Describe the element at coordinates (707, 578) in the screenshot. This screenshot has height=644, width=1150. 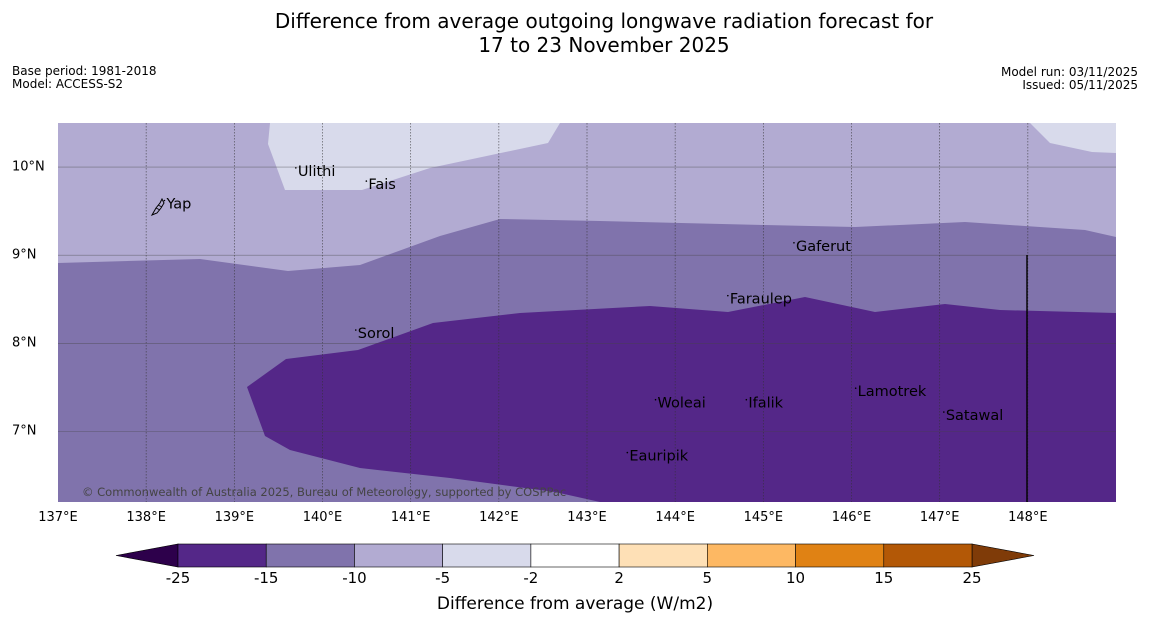
I see `colorbar-tick-6: 5` at that location.